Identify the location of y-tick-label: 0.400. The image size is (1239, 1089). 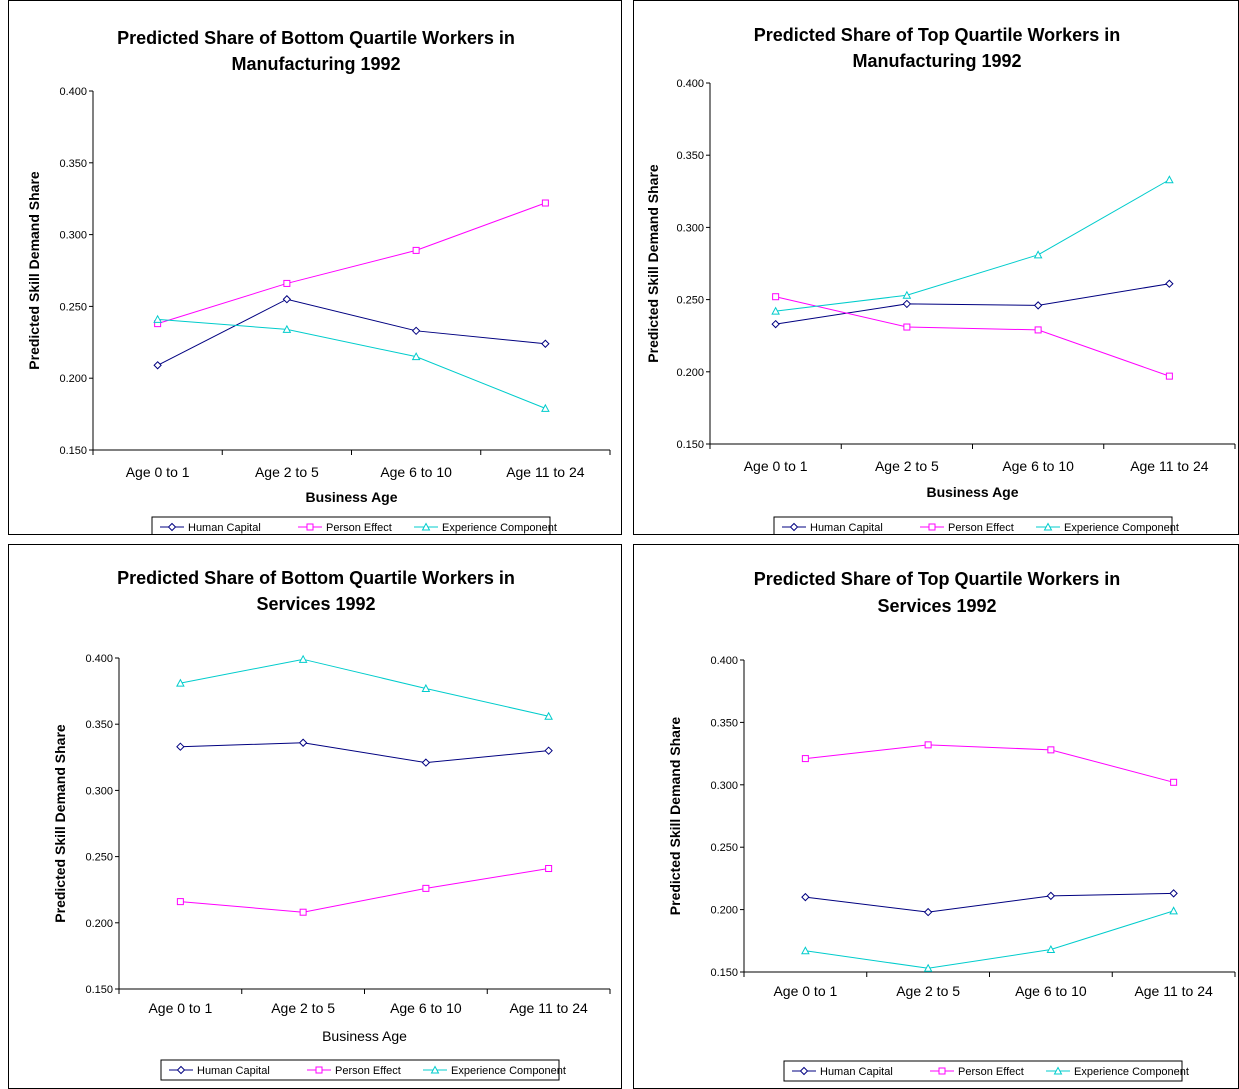
(73, 92).